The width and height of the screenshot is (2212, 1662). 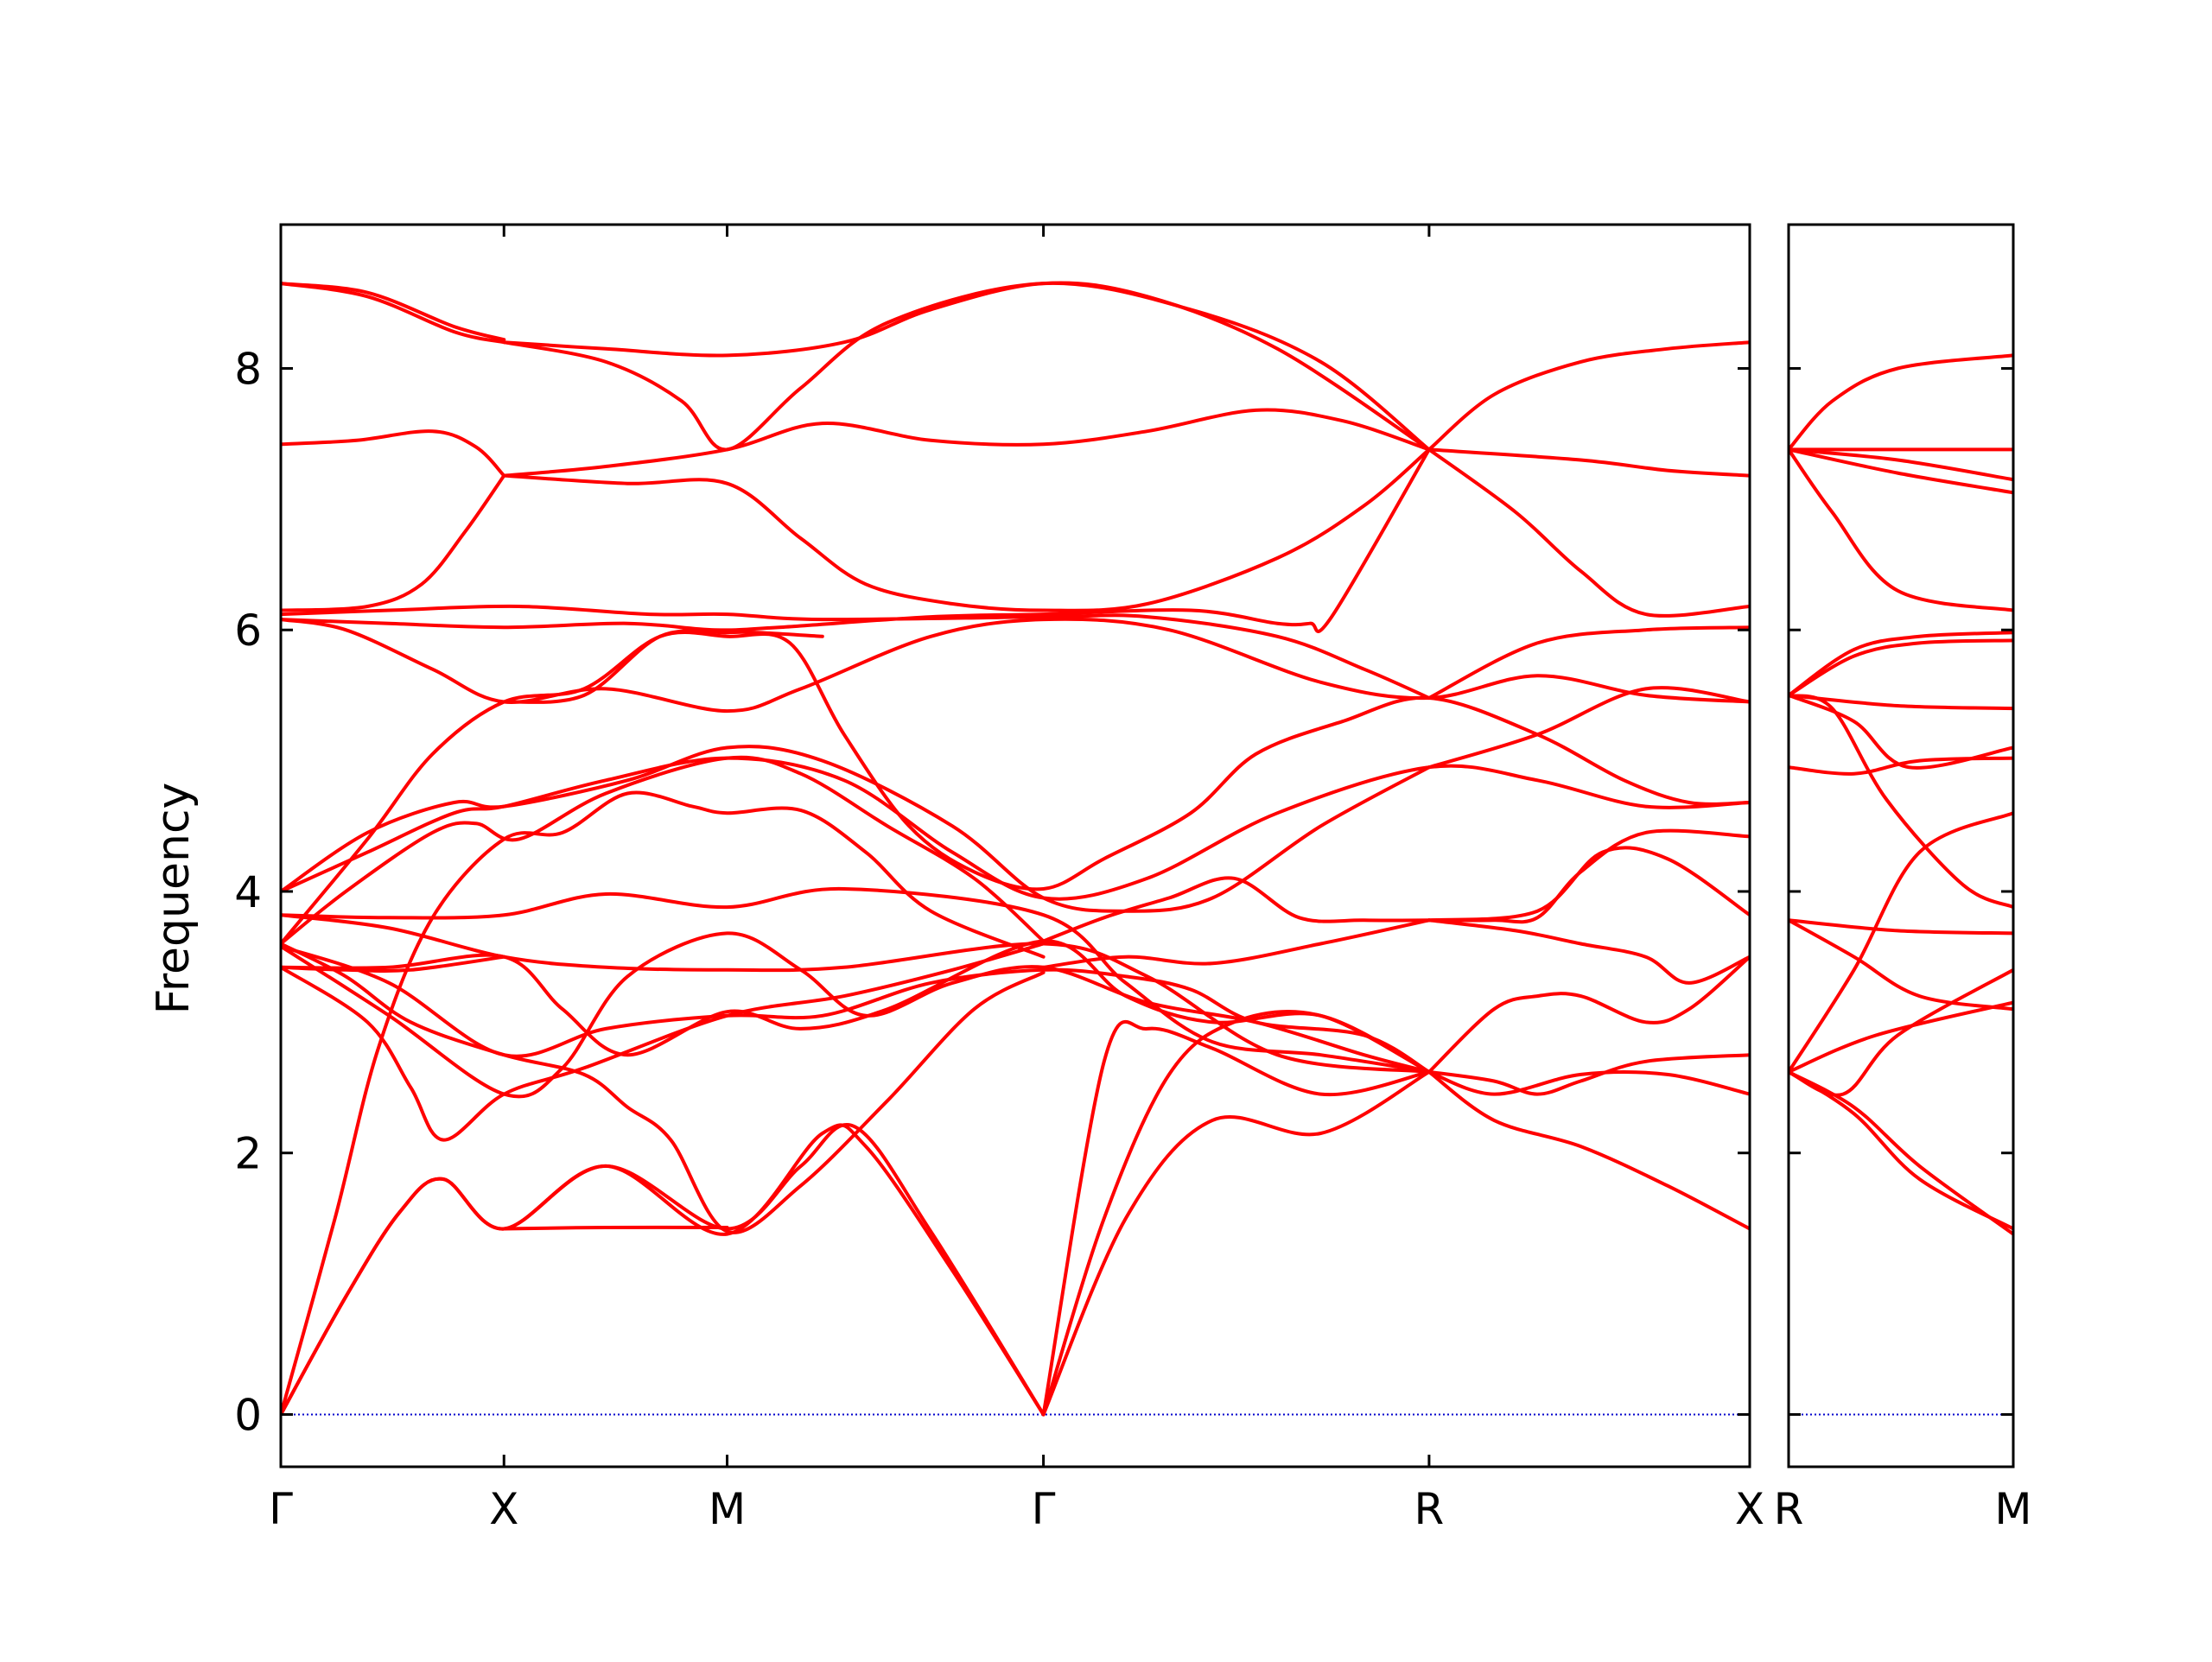 I want to click on y-tick-label: 8, so click(x=248, y=370).